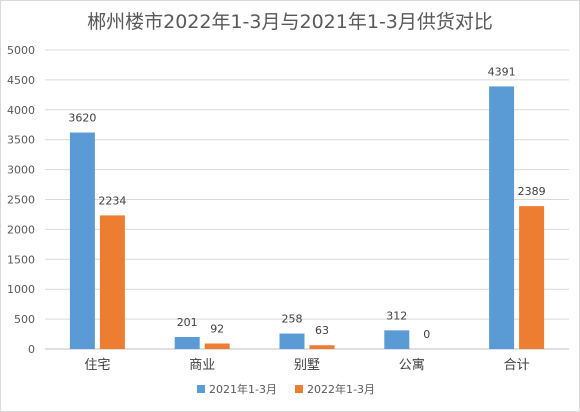 The width and height of the screenshot is (580, 412). Describe the element at coordinates (97, 365) in the screenshot. I see `x-category-label: 住宅` at that location.